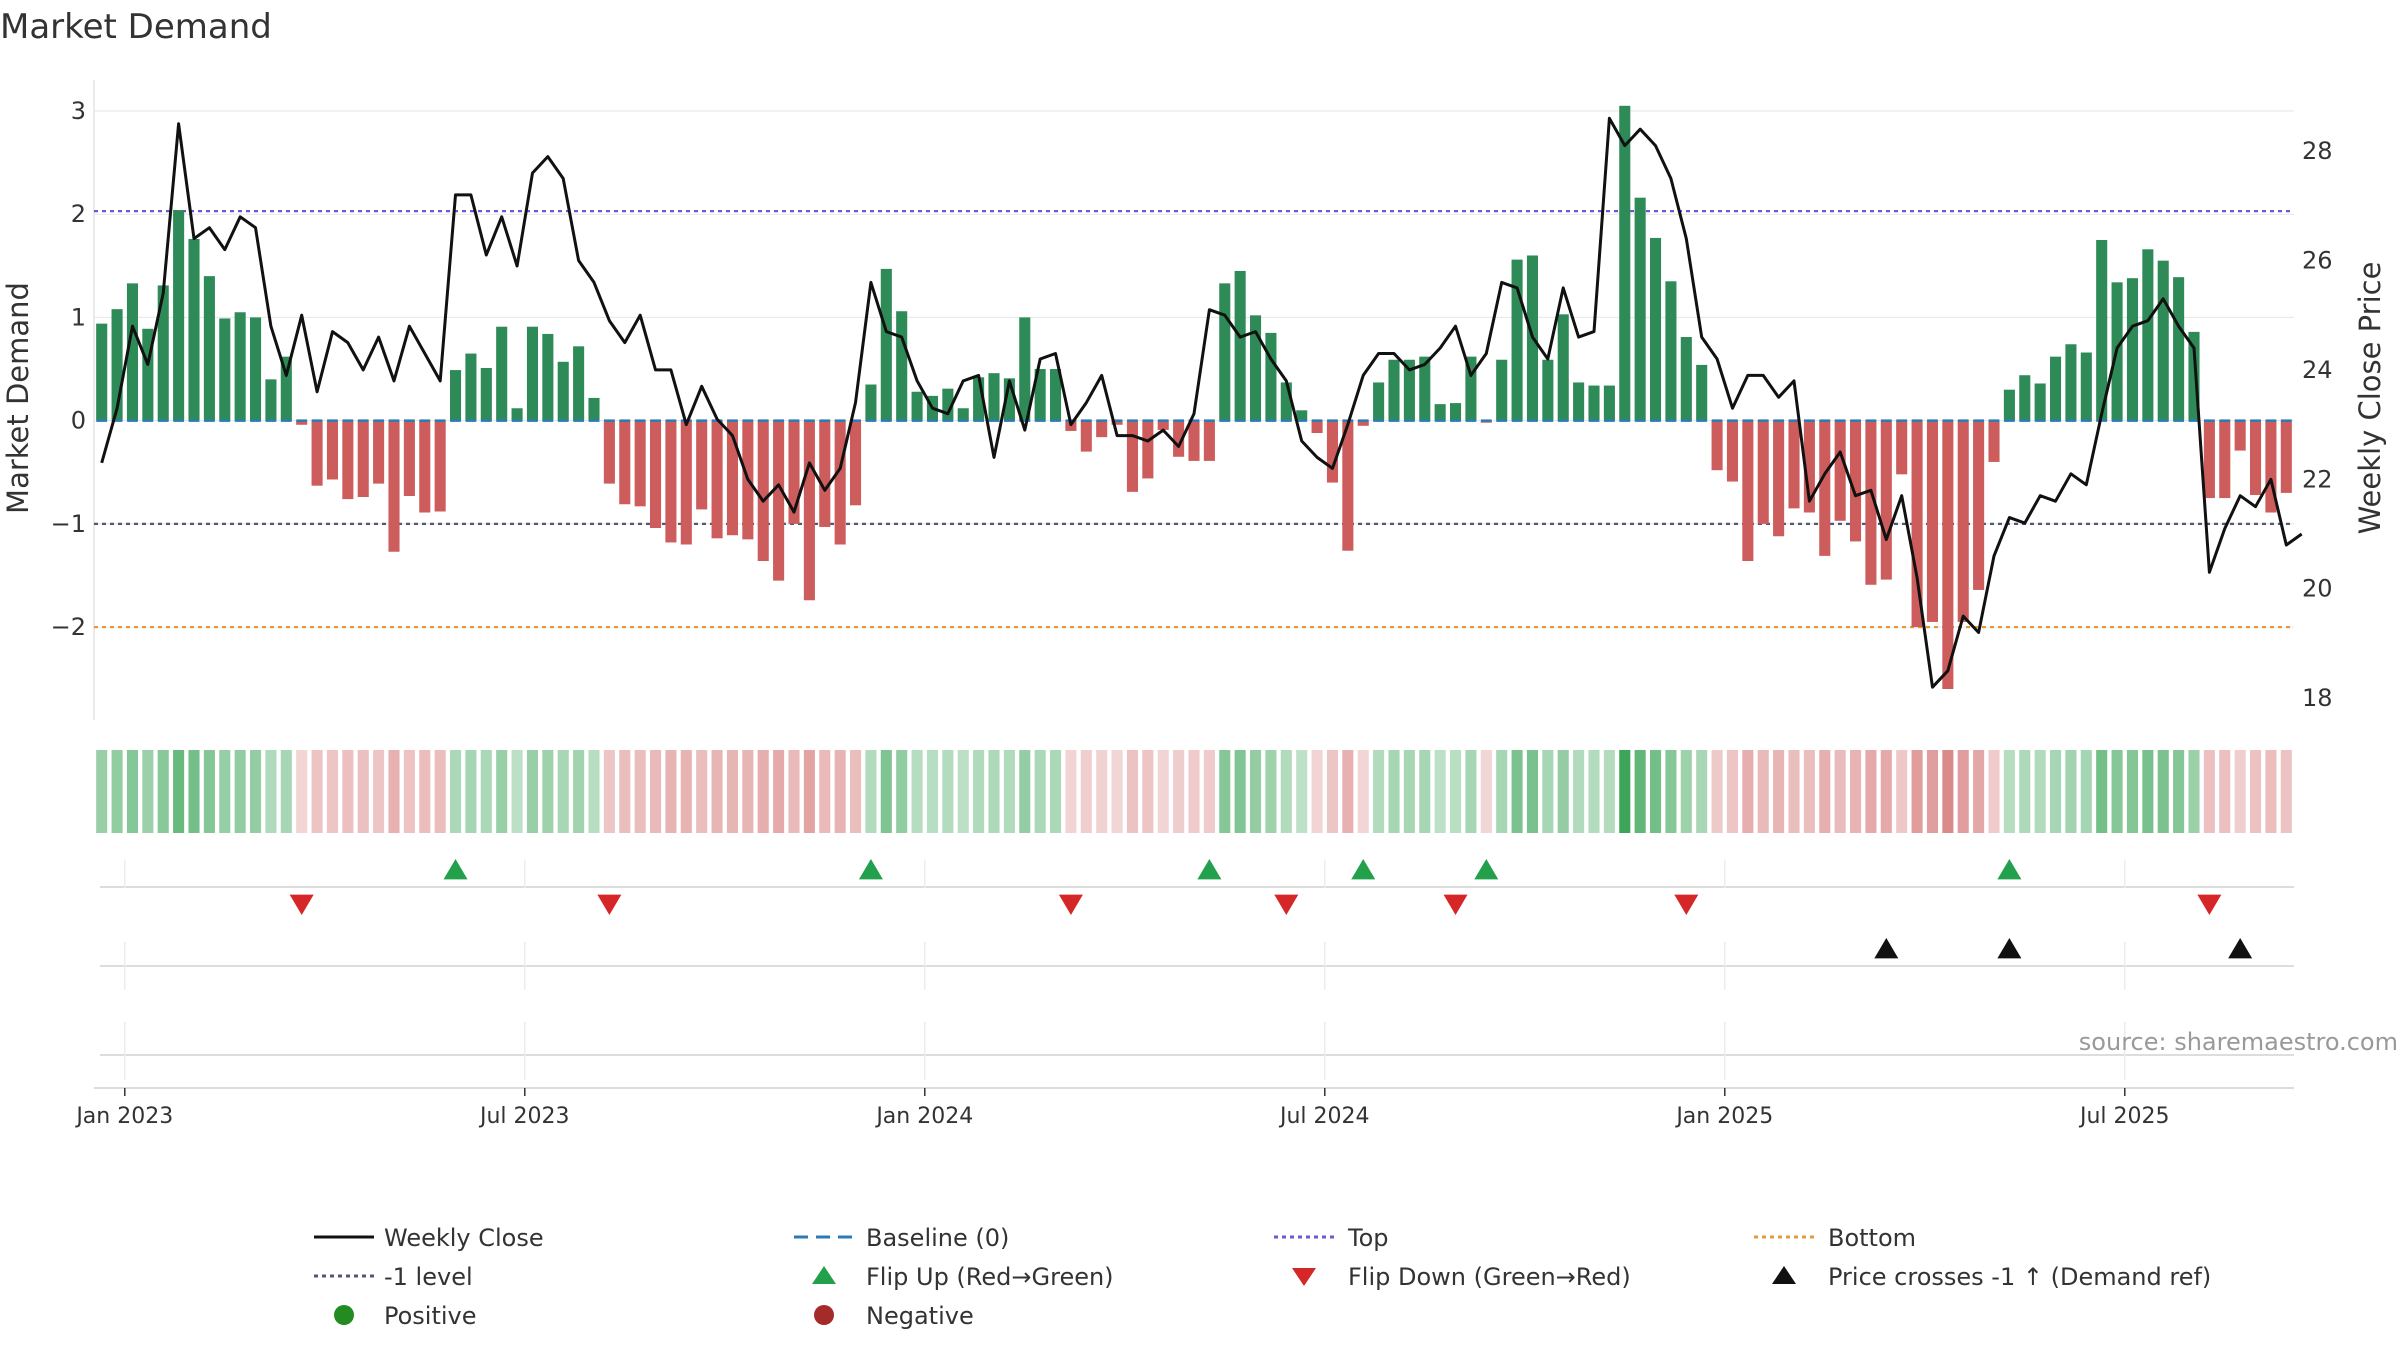 The width and height of the screenshot is (2400, 1354). I want to click on y2-tick-label: 24, so click(2317, 370).